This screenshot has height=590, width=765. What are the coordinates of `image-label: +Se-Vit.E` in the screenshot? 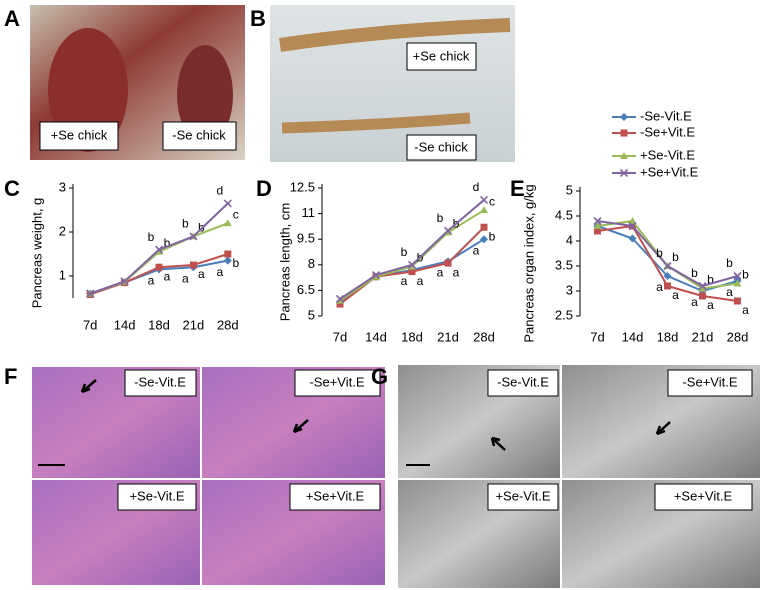 It's located at (522, 495).